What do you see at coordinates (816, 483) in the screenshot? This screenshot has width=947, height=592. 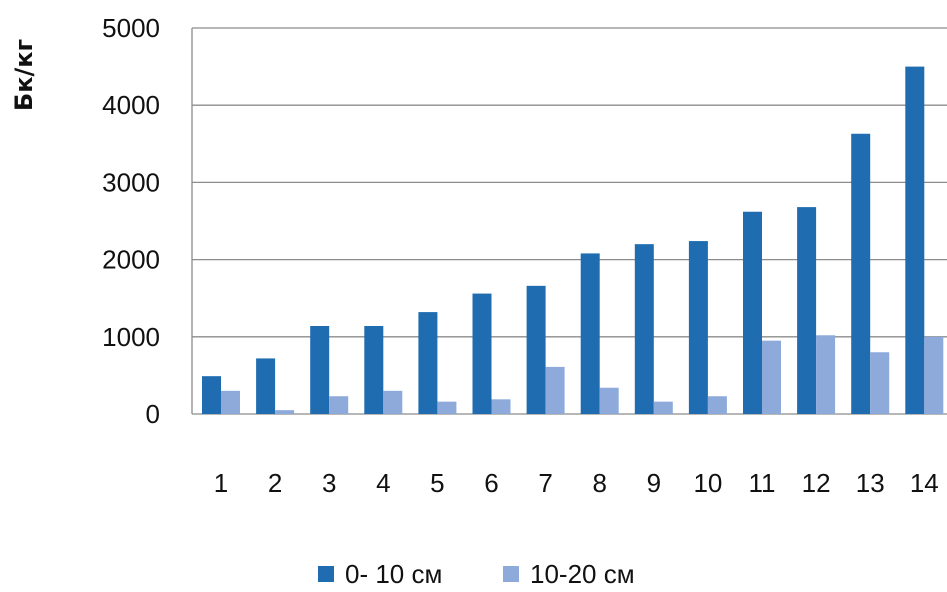 I see `x-tick-label: 12` at bounding box center [816, 483].